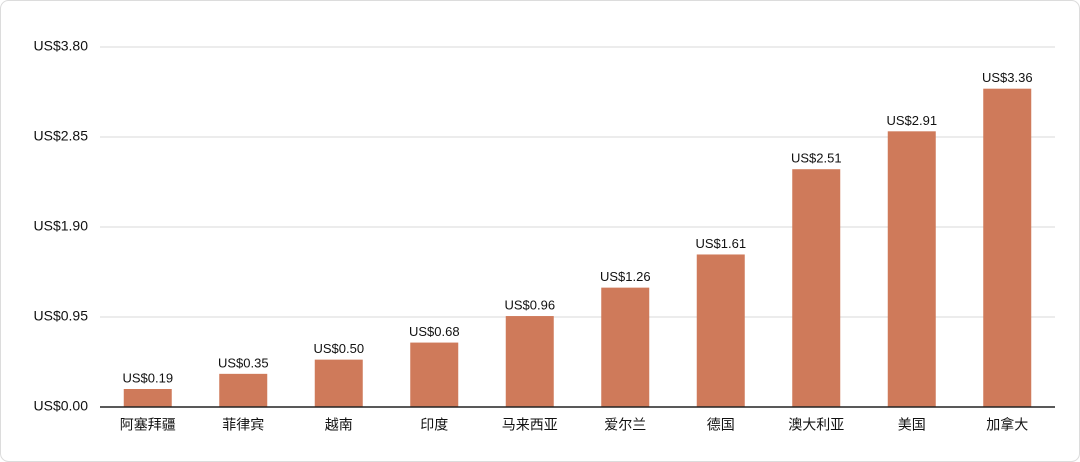 This screenshot has height=462, width=1080. I want to click on x-tick-label: 美国, so click(912, 425).